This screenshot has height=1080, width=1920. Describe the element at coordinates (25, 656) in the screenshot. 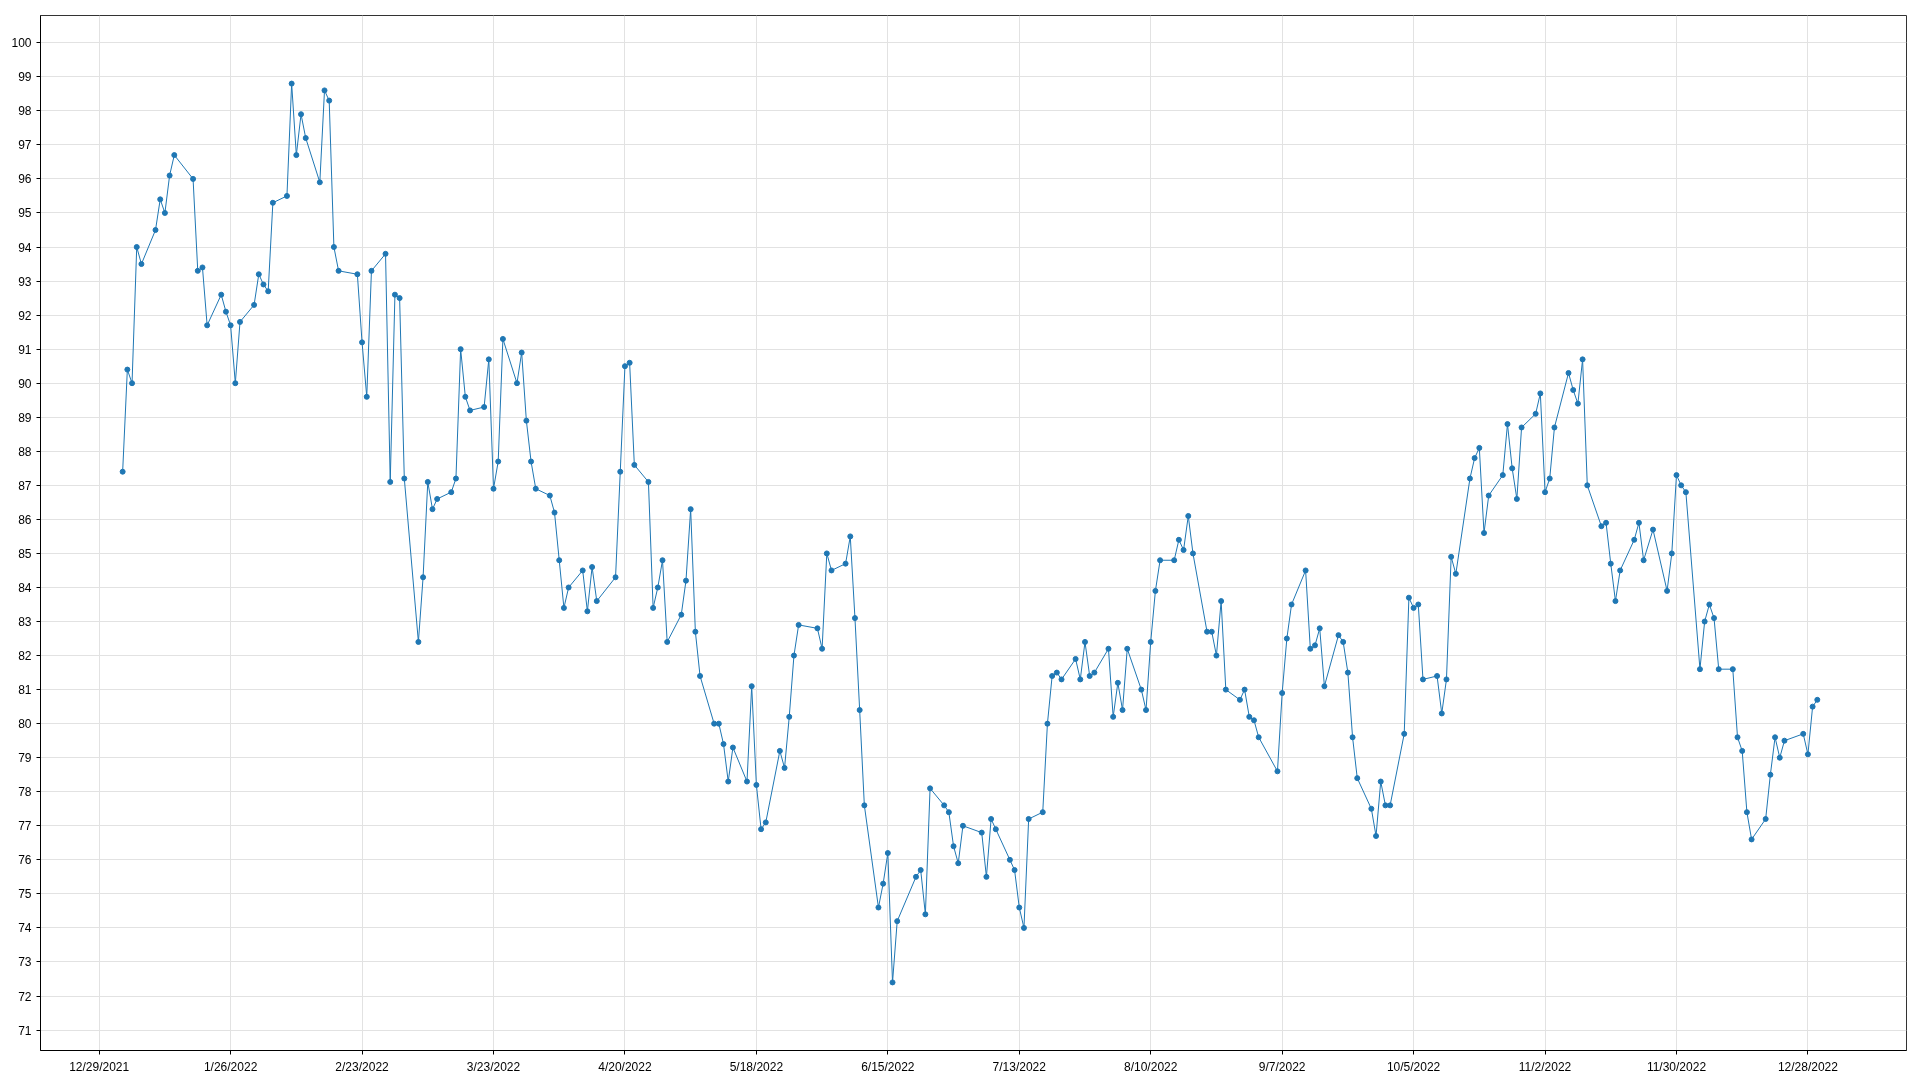

I see `y-tick-label: 82` at that location.